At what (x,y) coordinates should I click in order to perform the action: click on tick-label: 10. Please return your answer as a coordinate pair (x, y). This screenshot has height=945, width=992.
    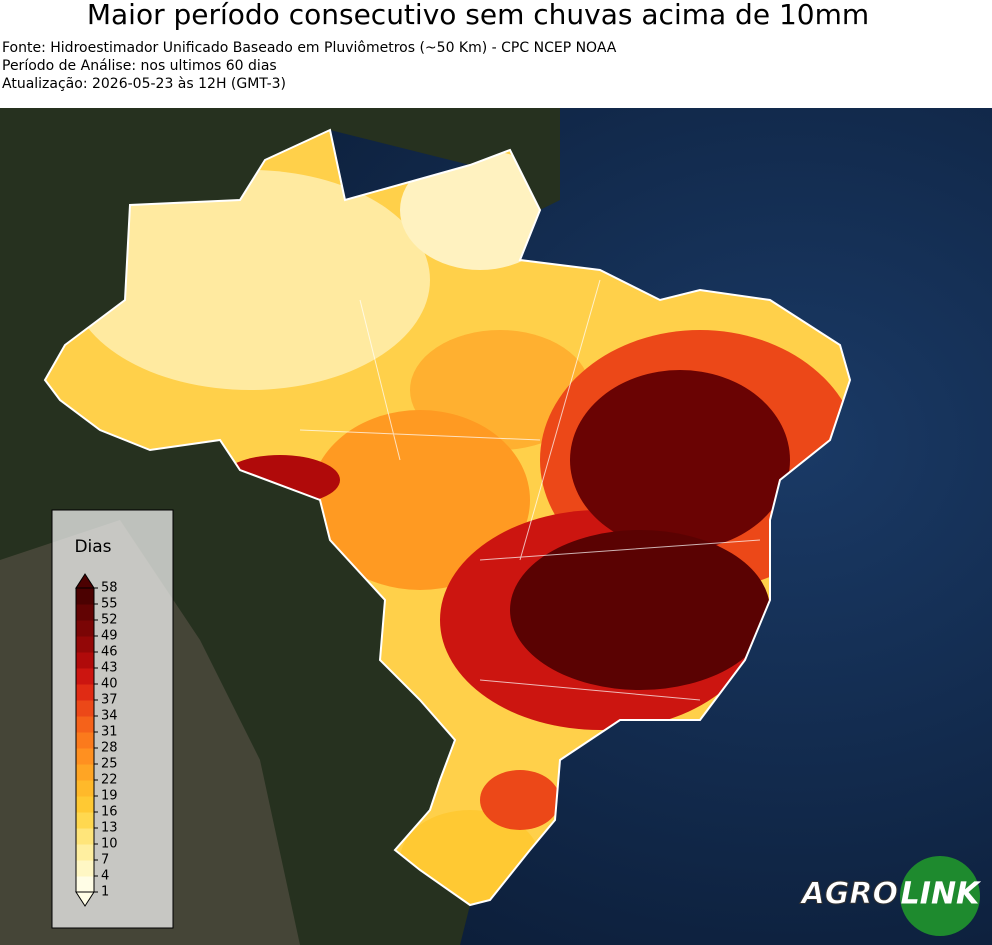
    Looking at the image, I should click on (109, 844).